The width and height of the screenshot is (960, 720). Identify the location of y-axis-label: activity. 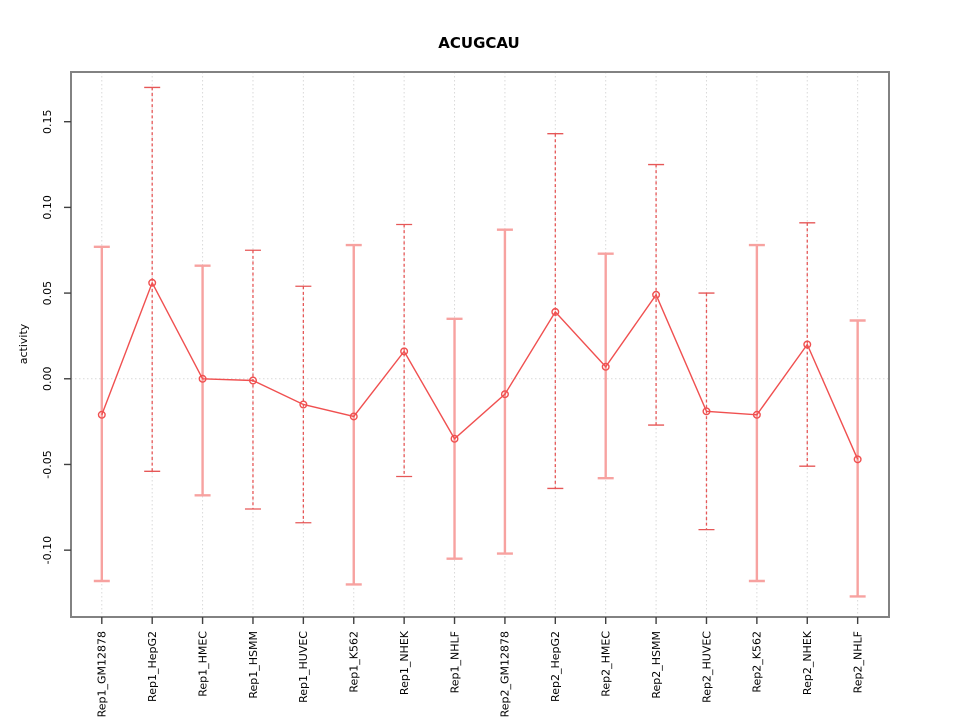
(23, 343).